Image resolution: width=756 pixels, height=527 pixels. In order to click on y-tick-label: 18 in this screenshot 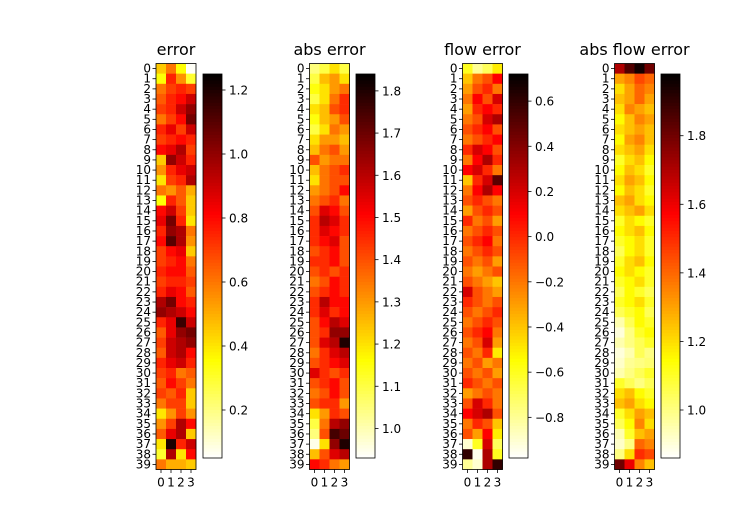, I will do `click(449, 251)`.